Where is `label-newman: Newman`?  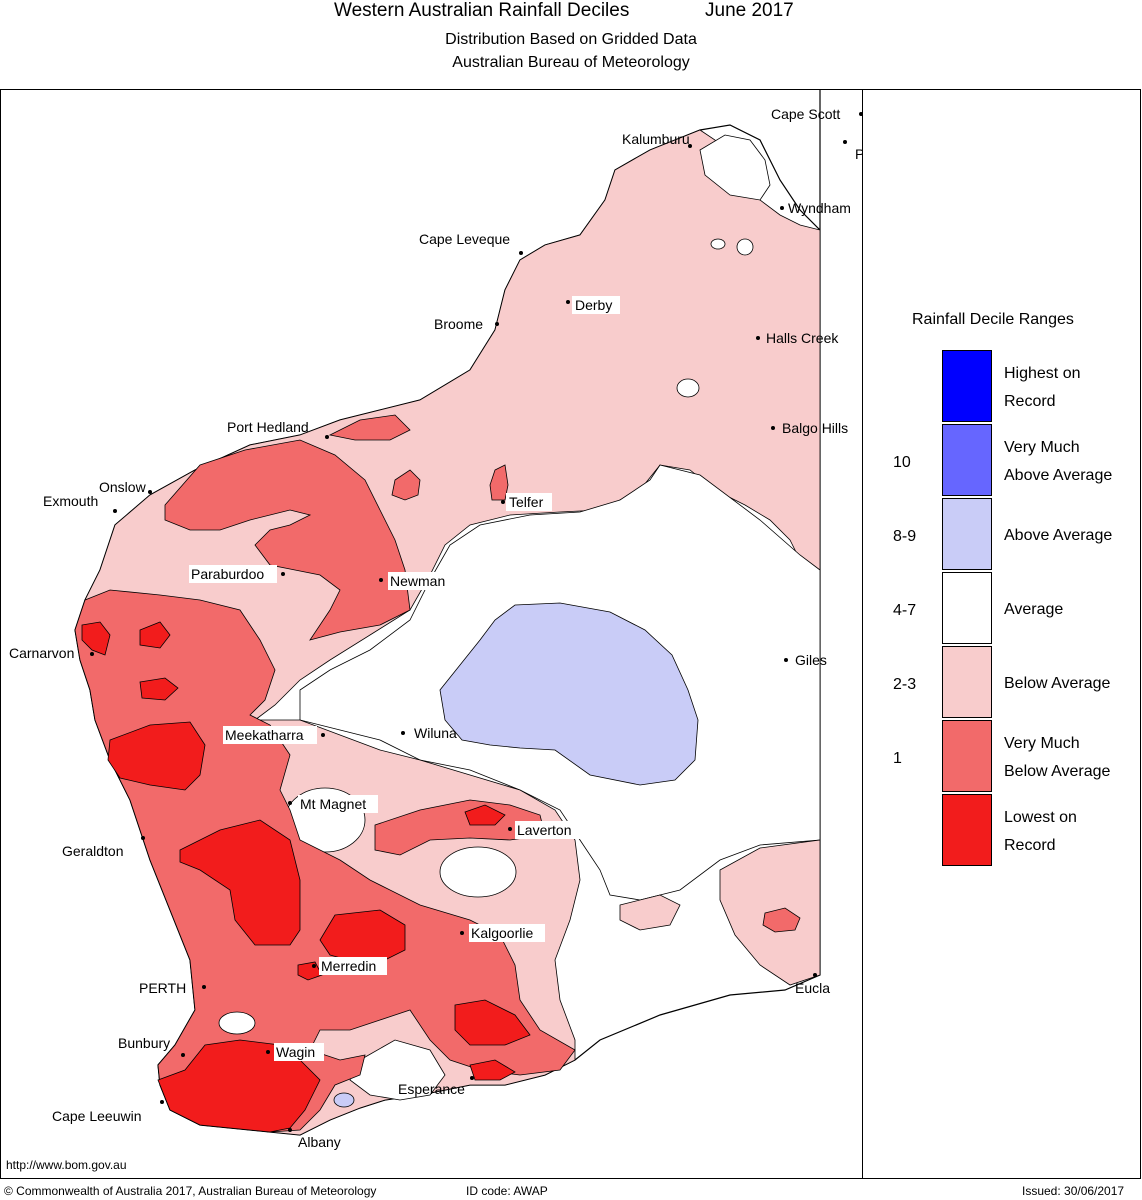 label-newman: Newman is located at coordinates (417, 581).